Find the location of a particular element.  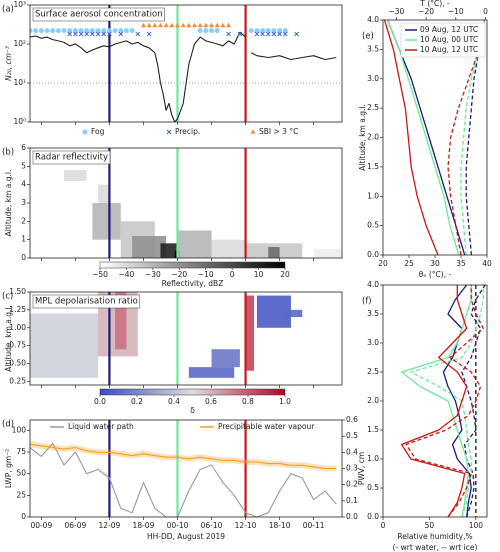

y2-axis-label: PWV, cm is located at coordinates (361, 468).